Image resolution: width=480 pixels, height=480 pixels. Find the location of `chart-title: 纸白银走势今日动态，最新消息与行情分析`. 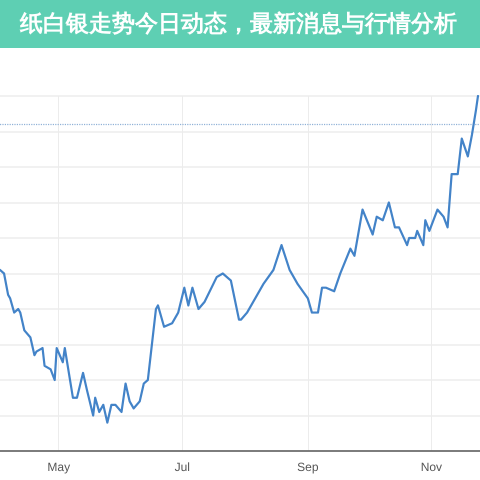

chart-title: 纸白银走势今日动态，最新消息与行情分析 is located at coordinates (238, 23).